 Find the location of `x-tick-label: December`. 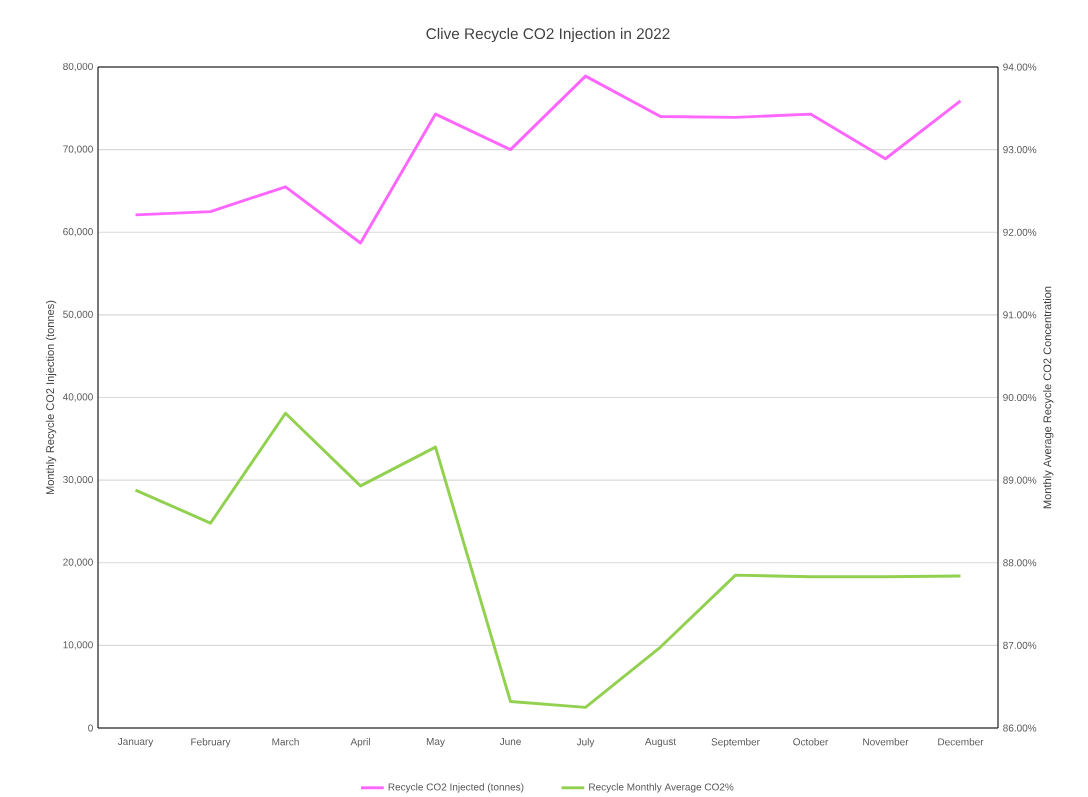

x-tick-label: December is located at coordinates (961, 742).